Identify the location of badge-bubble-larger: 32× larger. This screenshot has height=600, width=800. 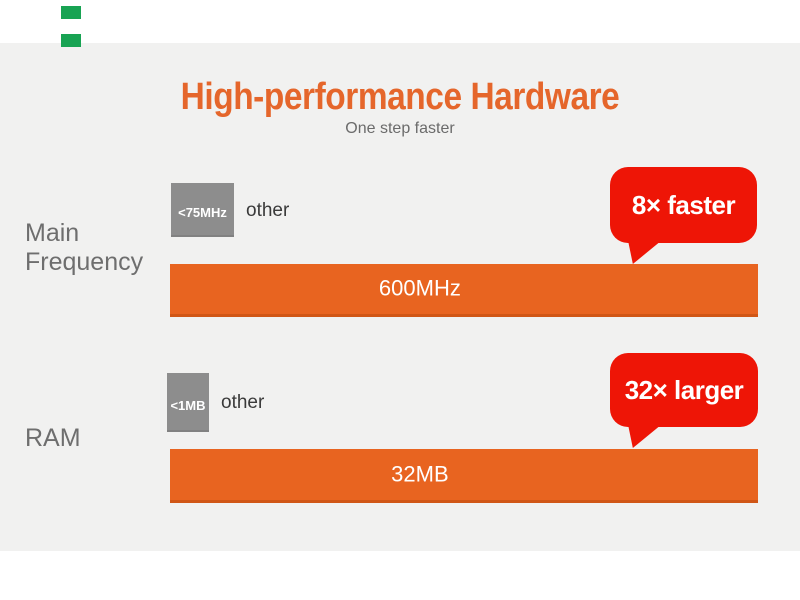
(684, 390).